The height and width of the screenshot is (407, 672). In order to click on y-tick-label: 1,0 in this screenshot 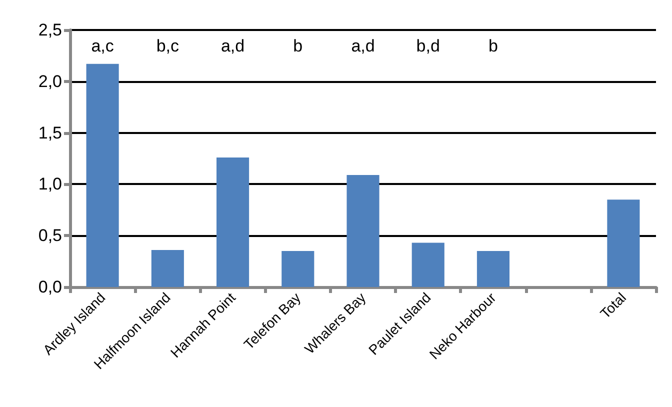, I will do `click(50, 184)`.